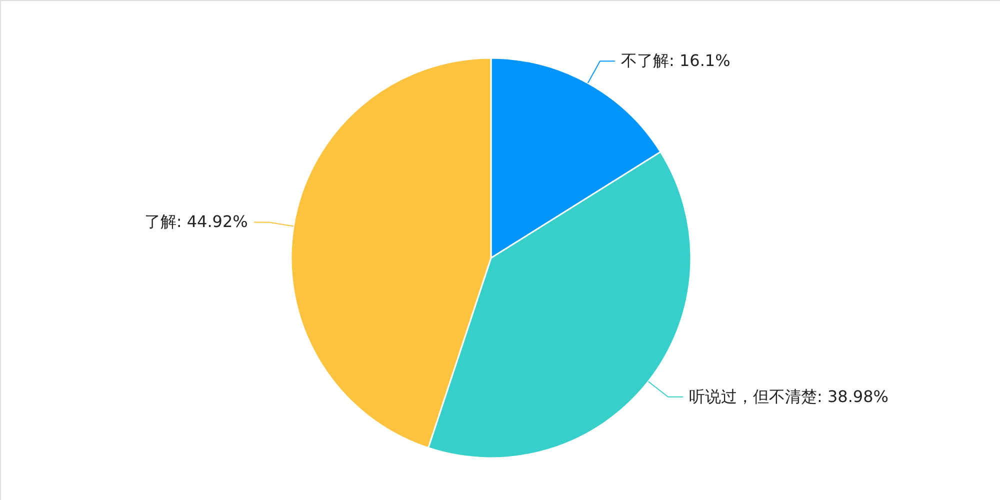 Image resolution: width=1000 pixels, height=500 pixels. What do you see at coordinates (788, 396) in the screenshot?
I see `slice-label: 听说过，但不清楚: 38.98%` at bounding box center [788, 396].